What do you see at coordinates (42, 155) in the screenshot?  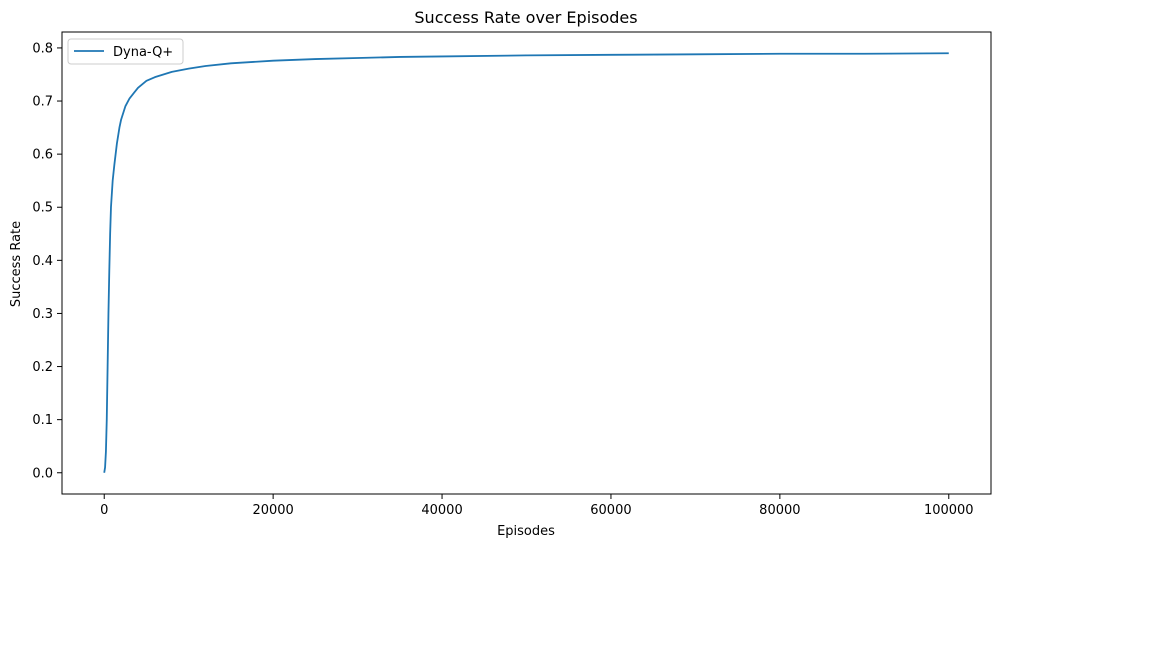 I see `y-tick-label: 0.6` at bounding box center [42, 155].